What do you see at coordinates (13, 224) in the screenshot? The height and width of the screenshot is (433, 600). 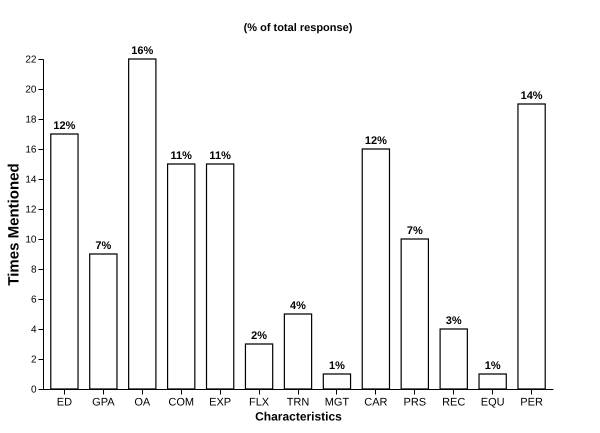 I see `y-axis-title: Times Mentioned` at bounding box center [13, 224].